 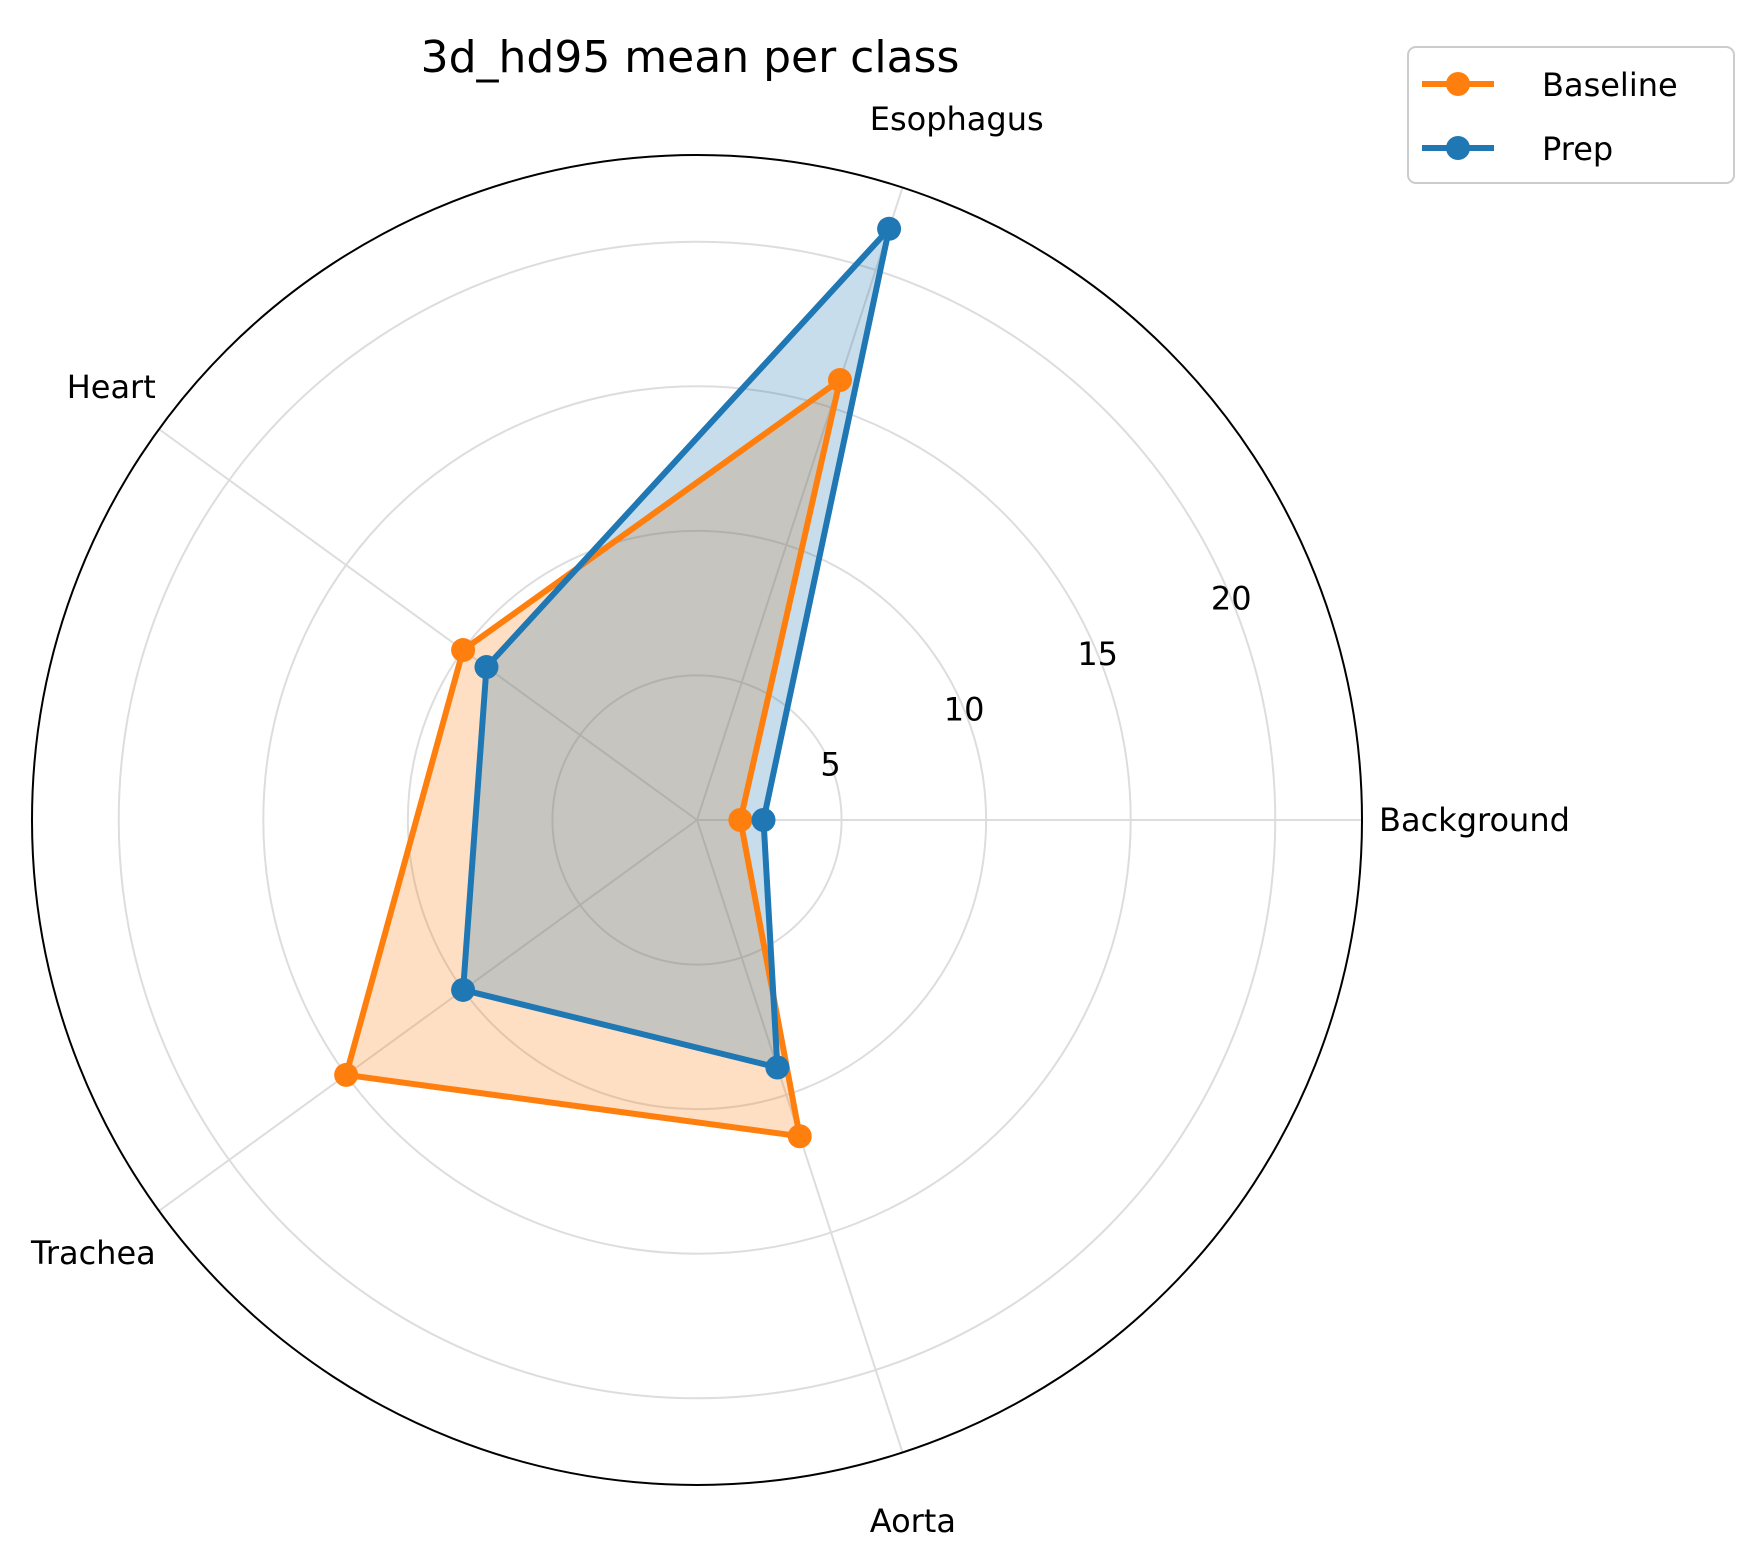 I want to click on radial-tick-label-3: 20, so click(x=1231, y=599).